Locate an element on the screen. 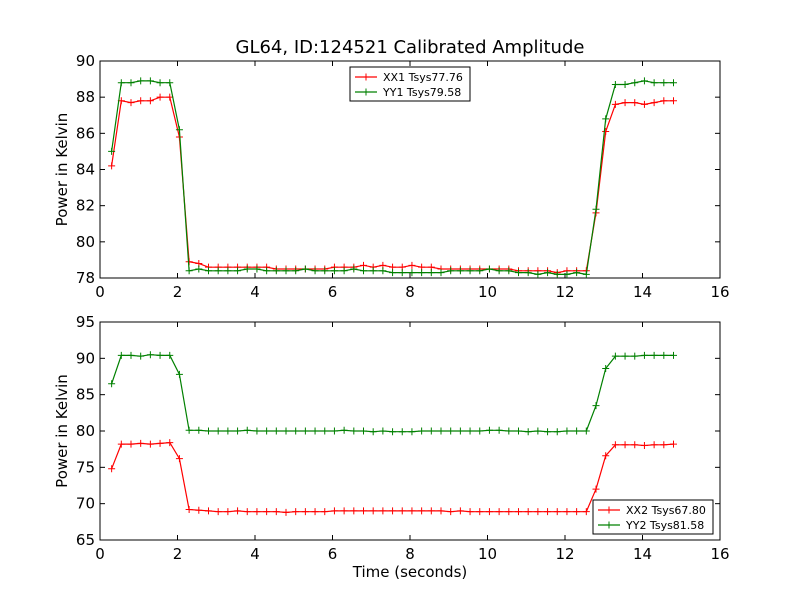 Image resolution: width=800 pixels, height=600 pixels. chart-title: GL64, ID:124521 Calibrated Amplitude is located at coordinates (410, 47).